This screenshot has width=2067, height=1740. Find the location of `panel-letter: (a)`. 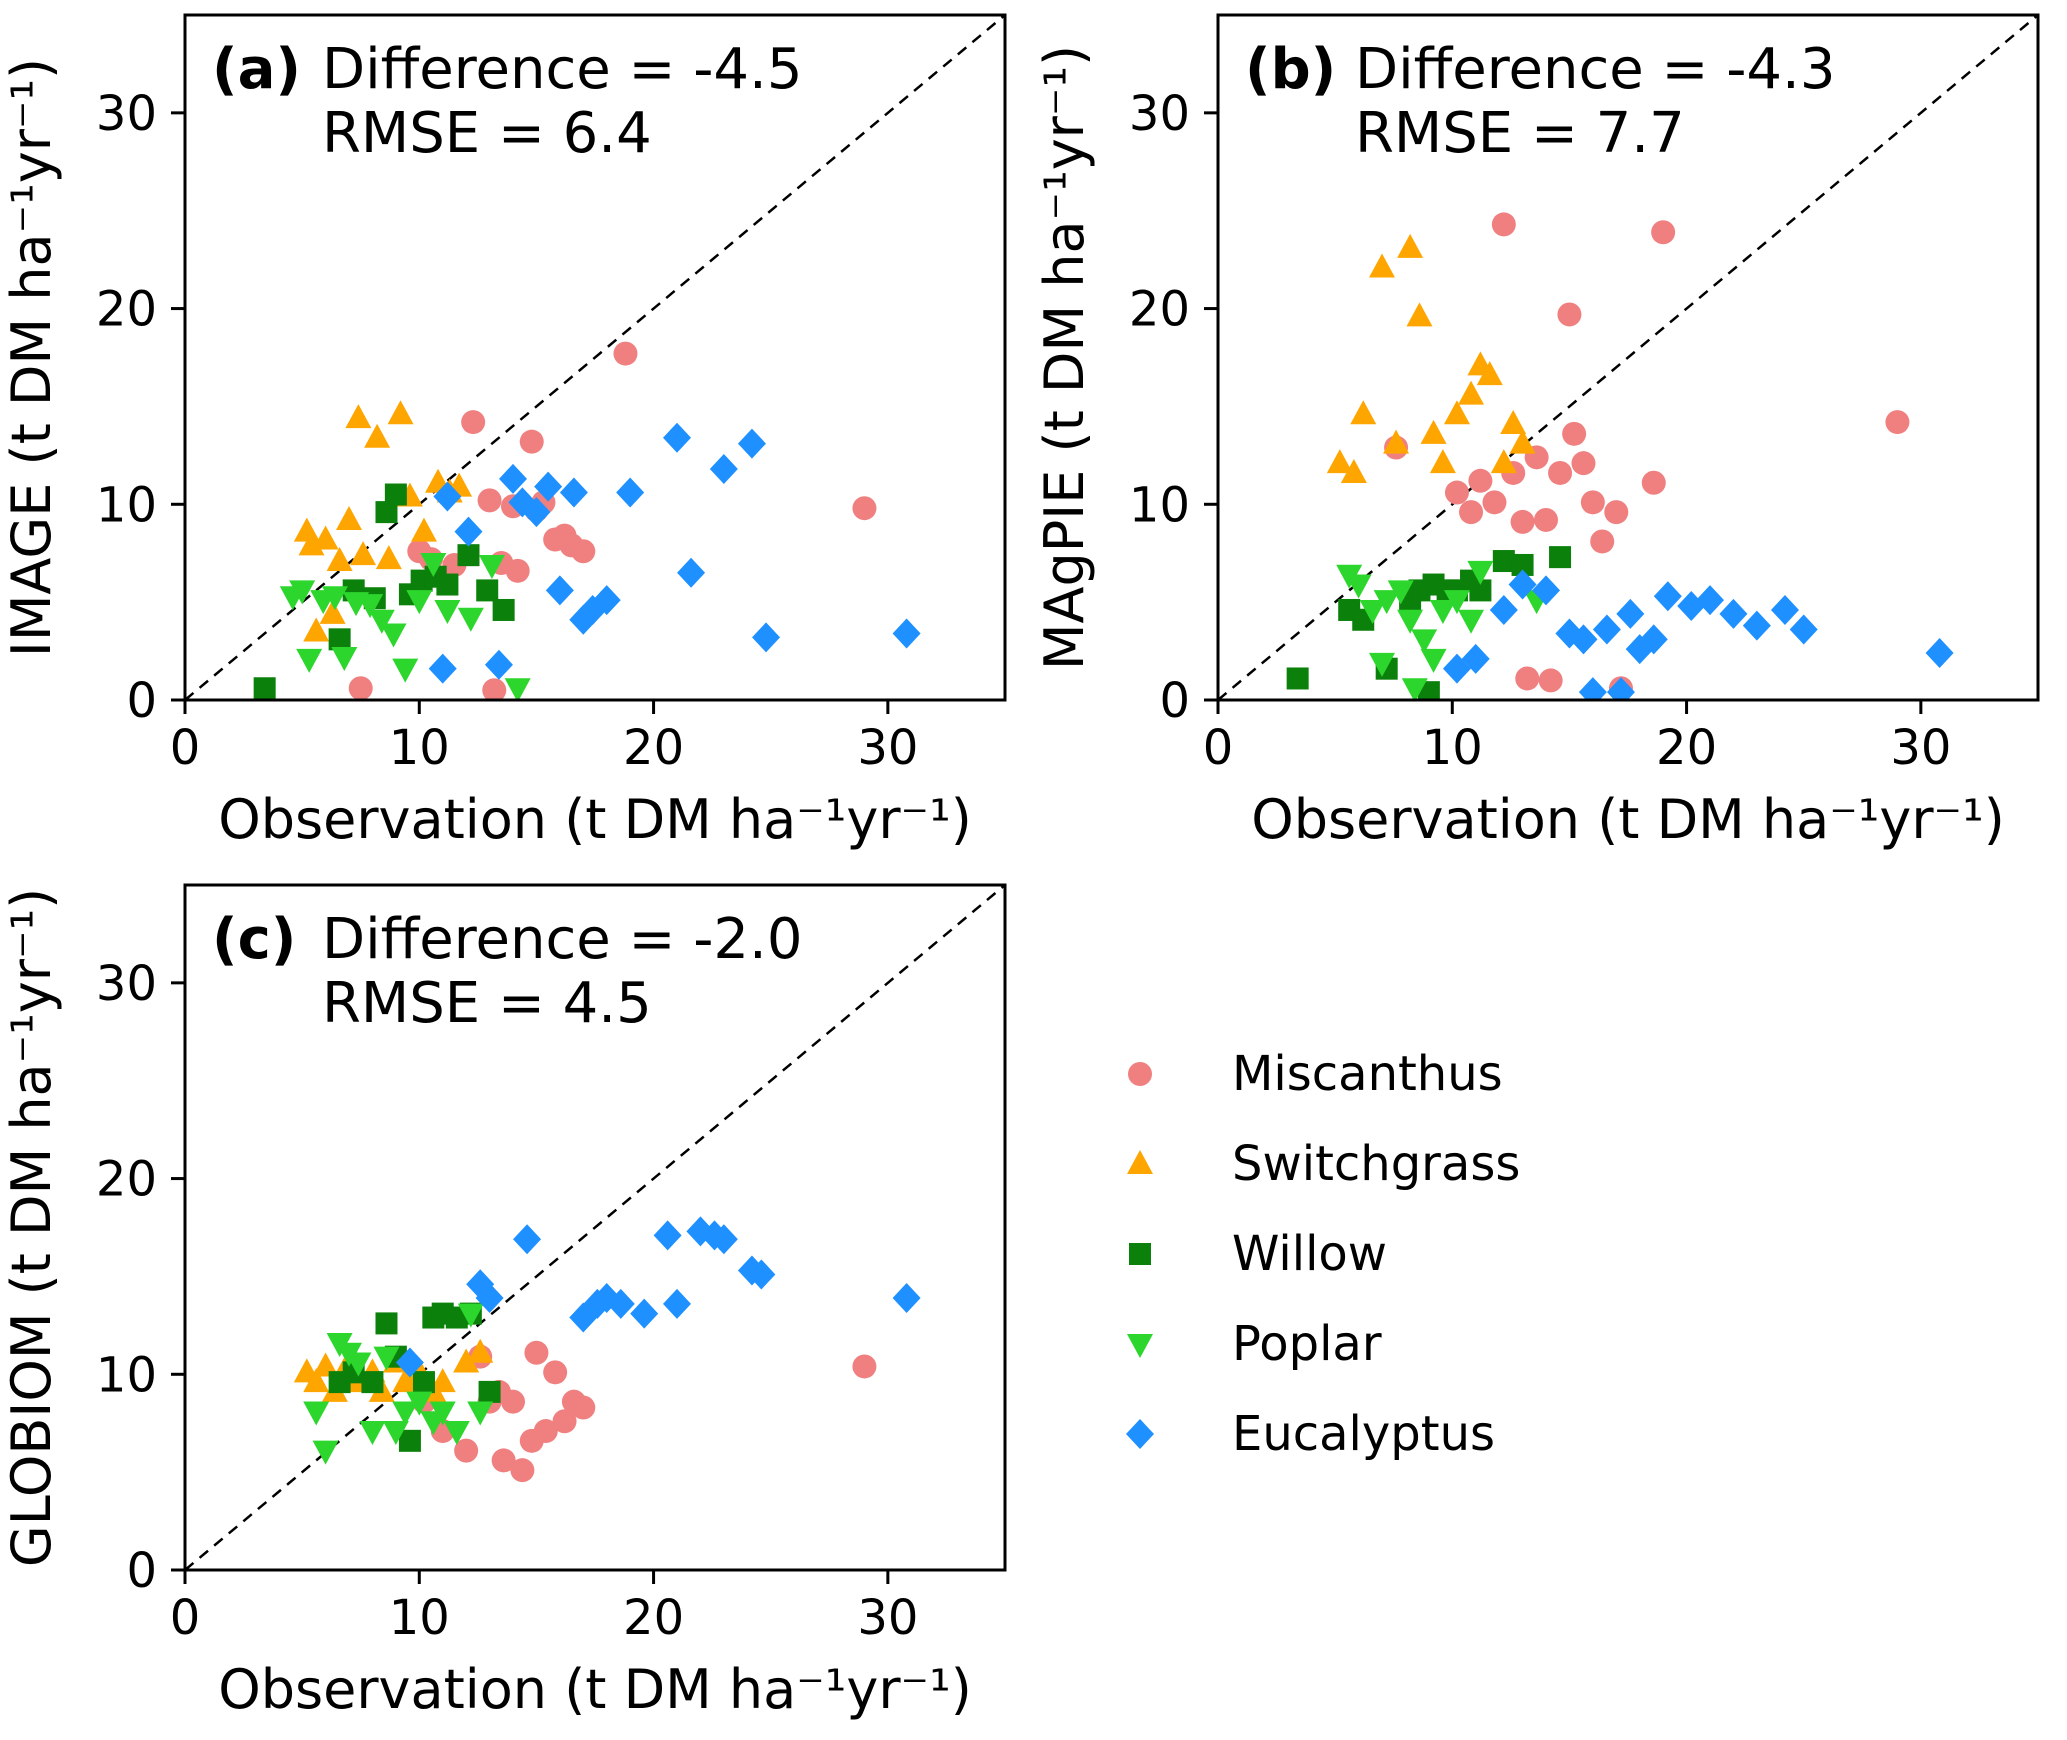

panel-letter: (a) is located at coordinates (256, 69).